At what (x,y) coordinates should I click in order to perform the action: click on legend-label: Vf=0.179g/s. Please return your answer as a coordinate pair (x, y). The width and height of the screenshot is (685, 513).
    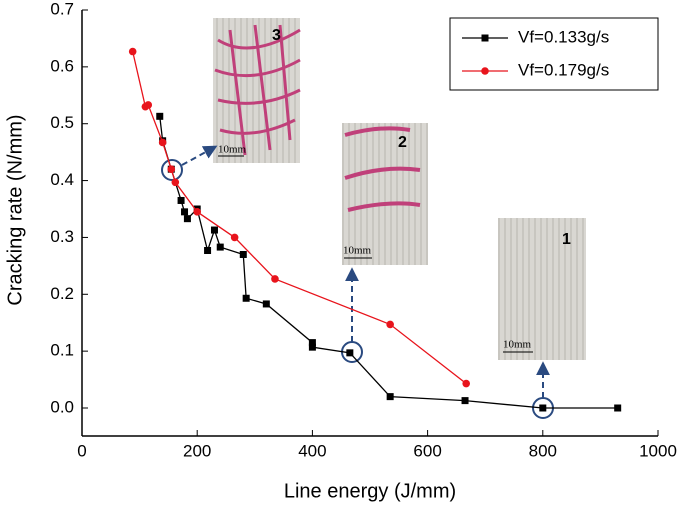
    Looking at the image, I should click on (563, 69).